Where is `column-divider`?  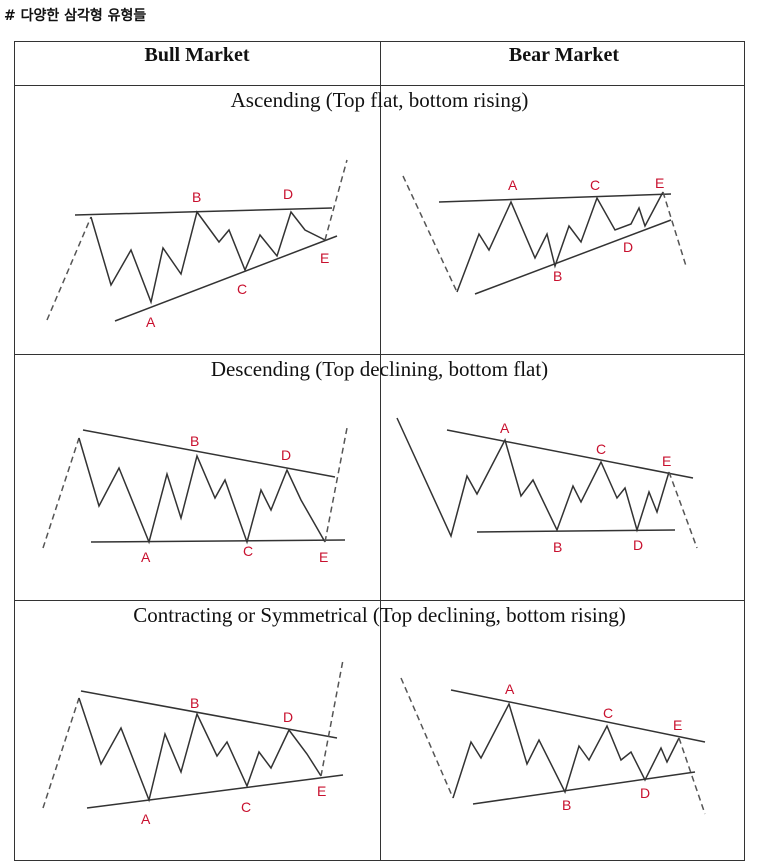
column-divider is located at coordinates (380, 451).